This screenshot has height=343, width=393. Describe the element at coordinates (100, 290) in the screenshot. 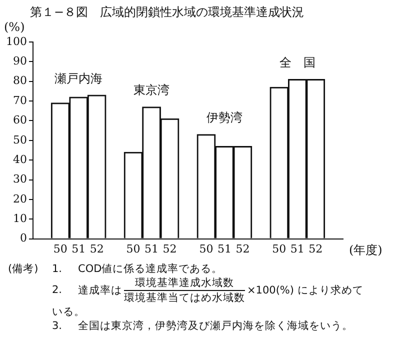

I see `text: 達成率は` at that location.